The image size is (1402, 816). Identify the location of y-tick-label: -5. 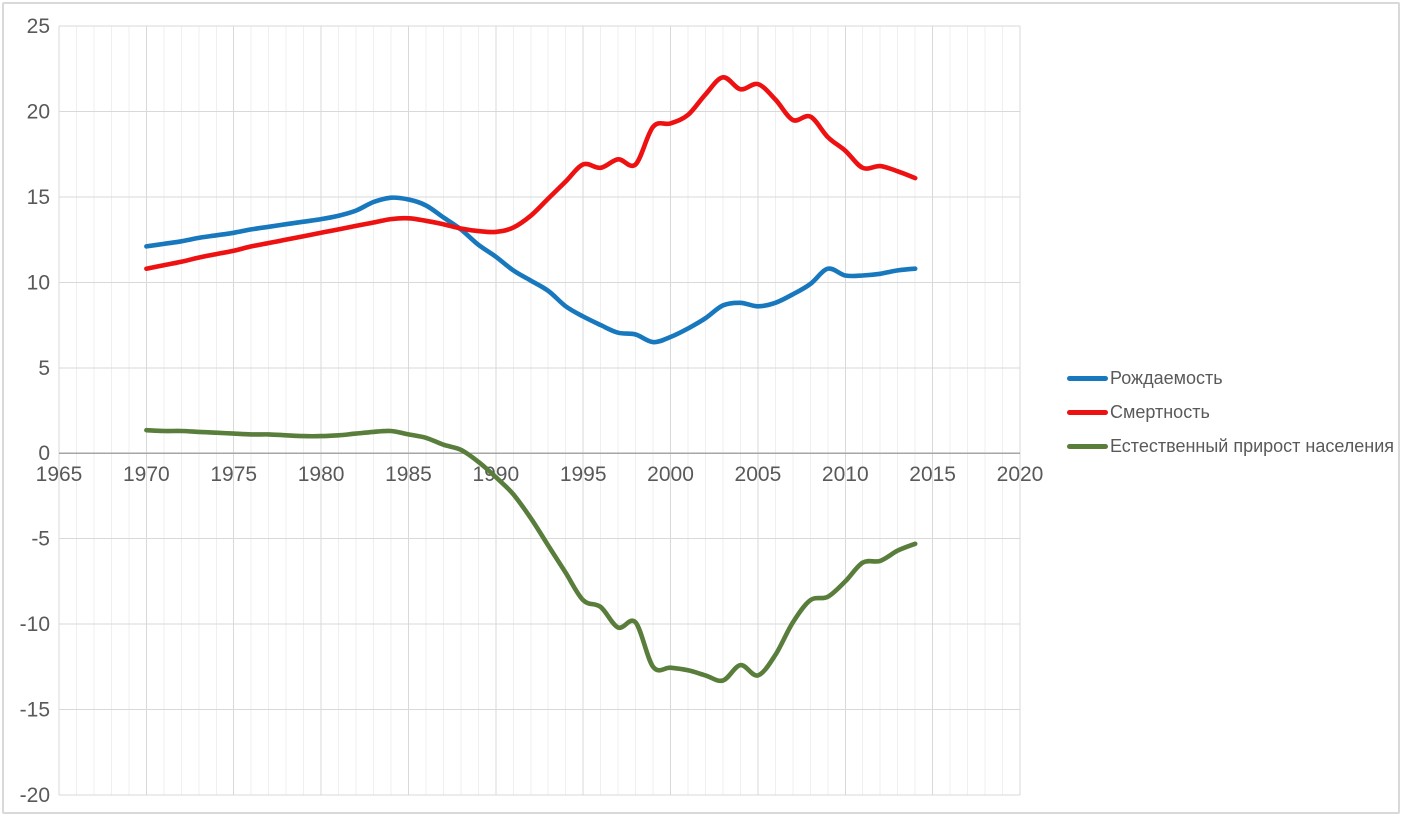
(40, 539).